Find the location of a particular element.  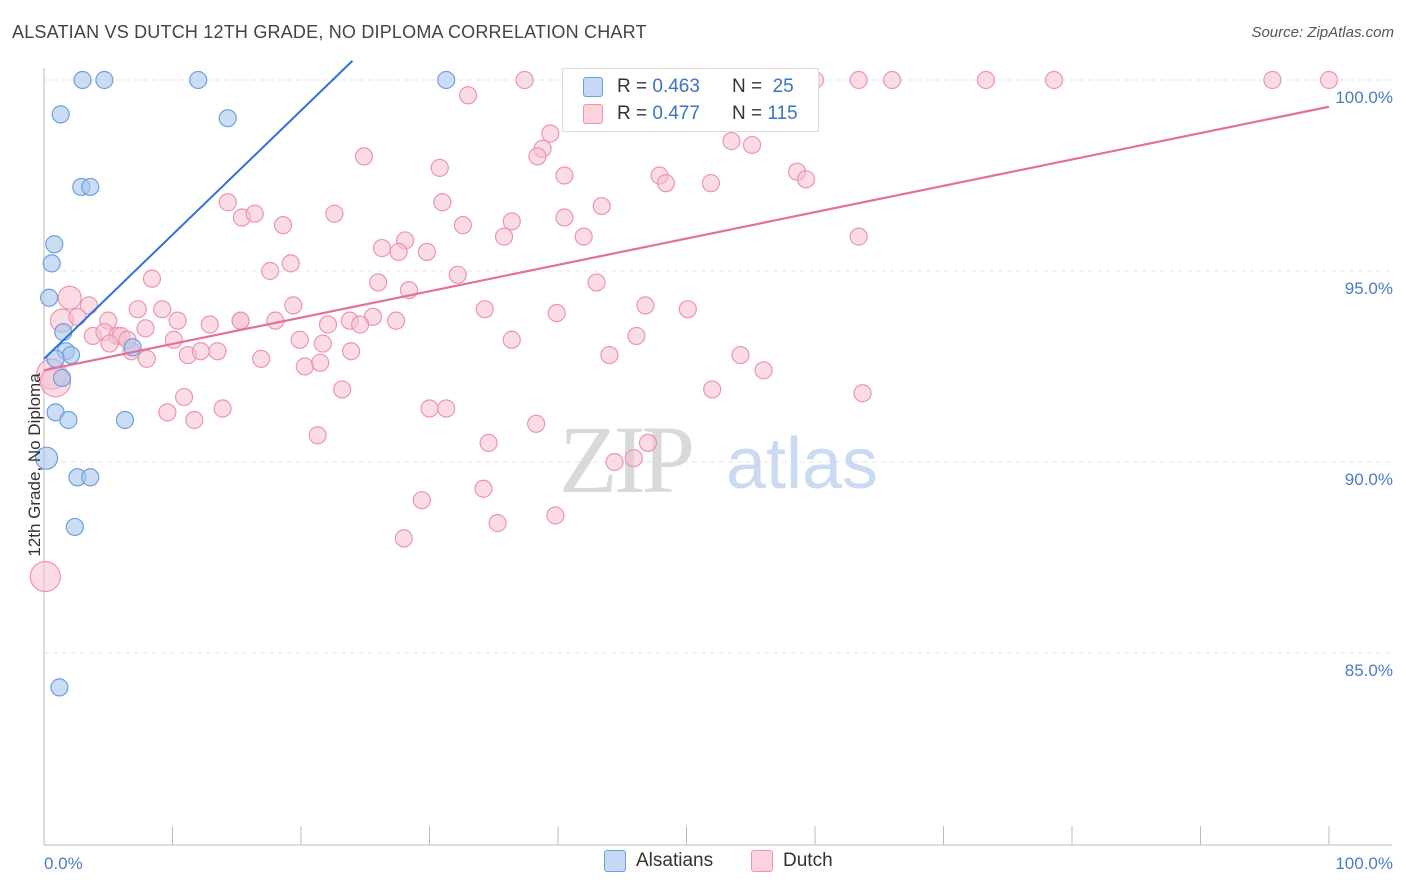

y-axis-label: 12th Grade, No Diploma is located at coordinates (34, 465).